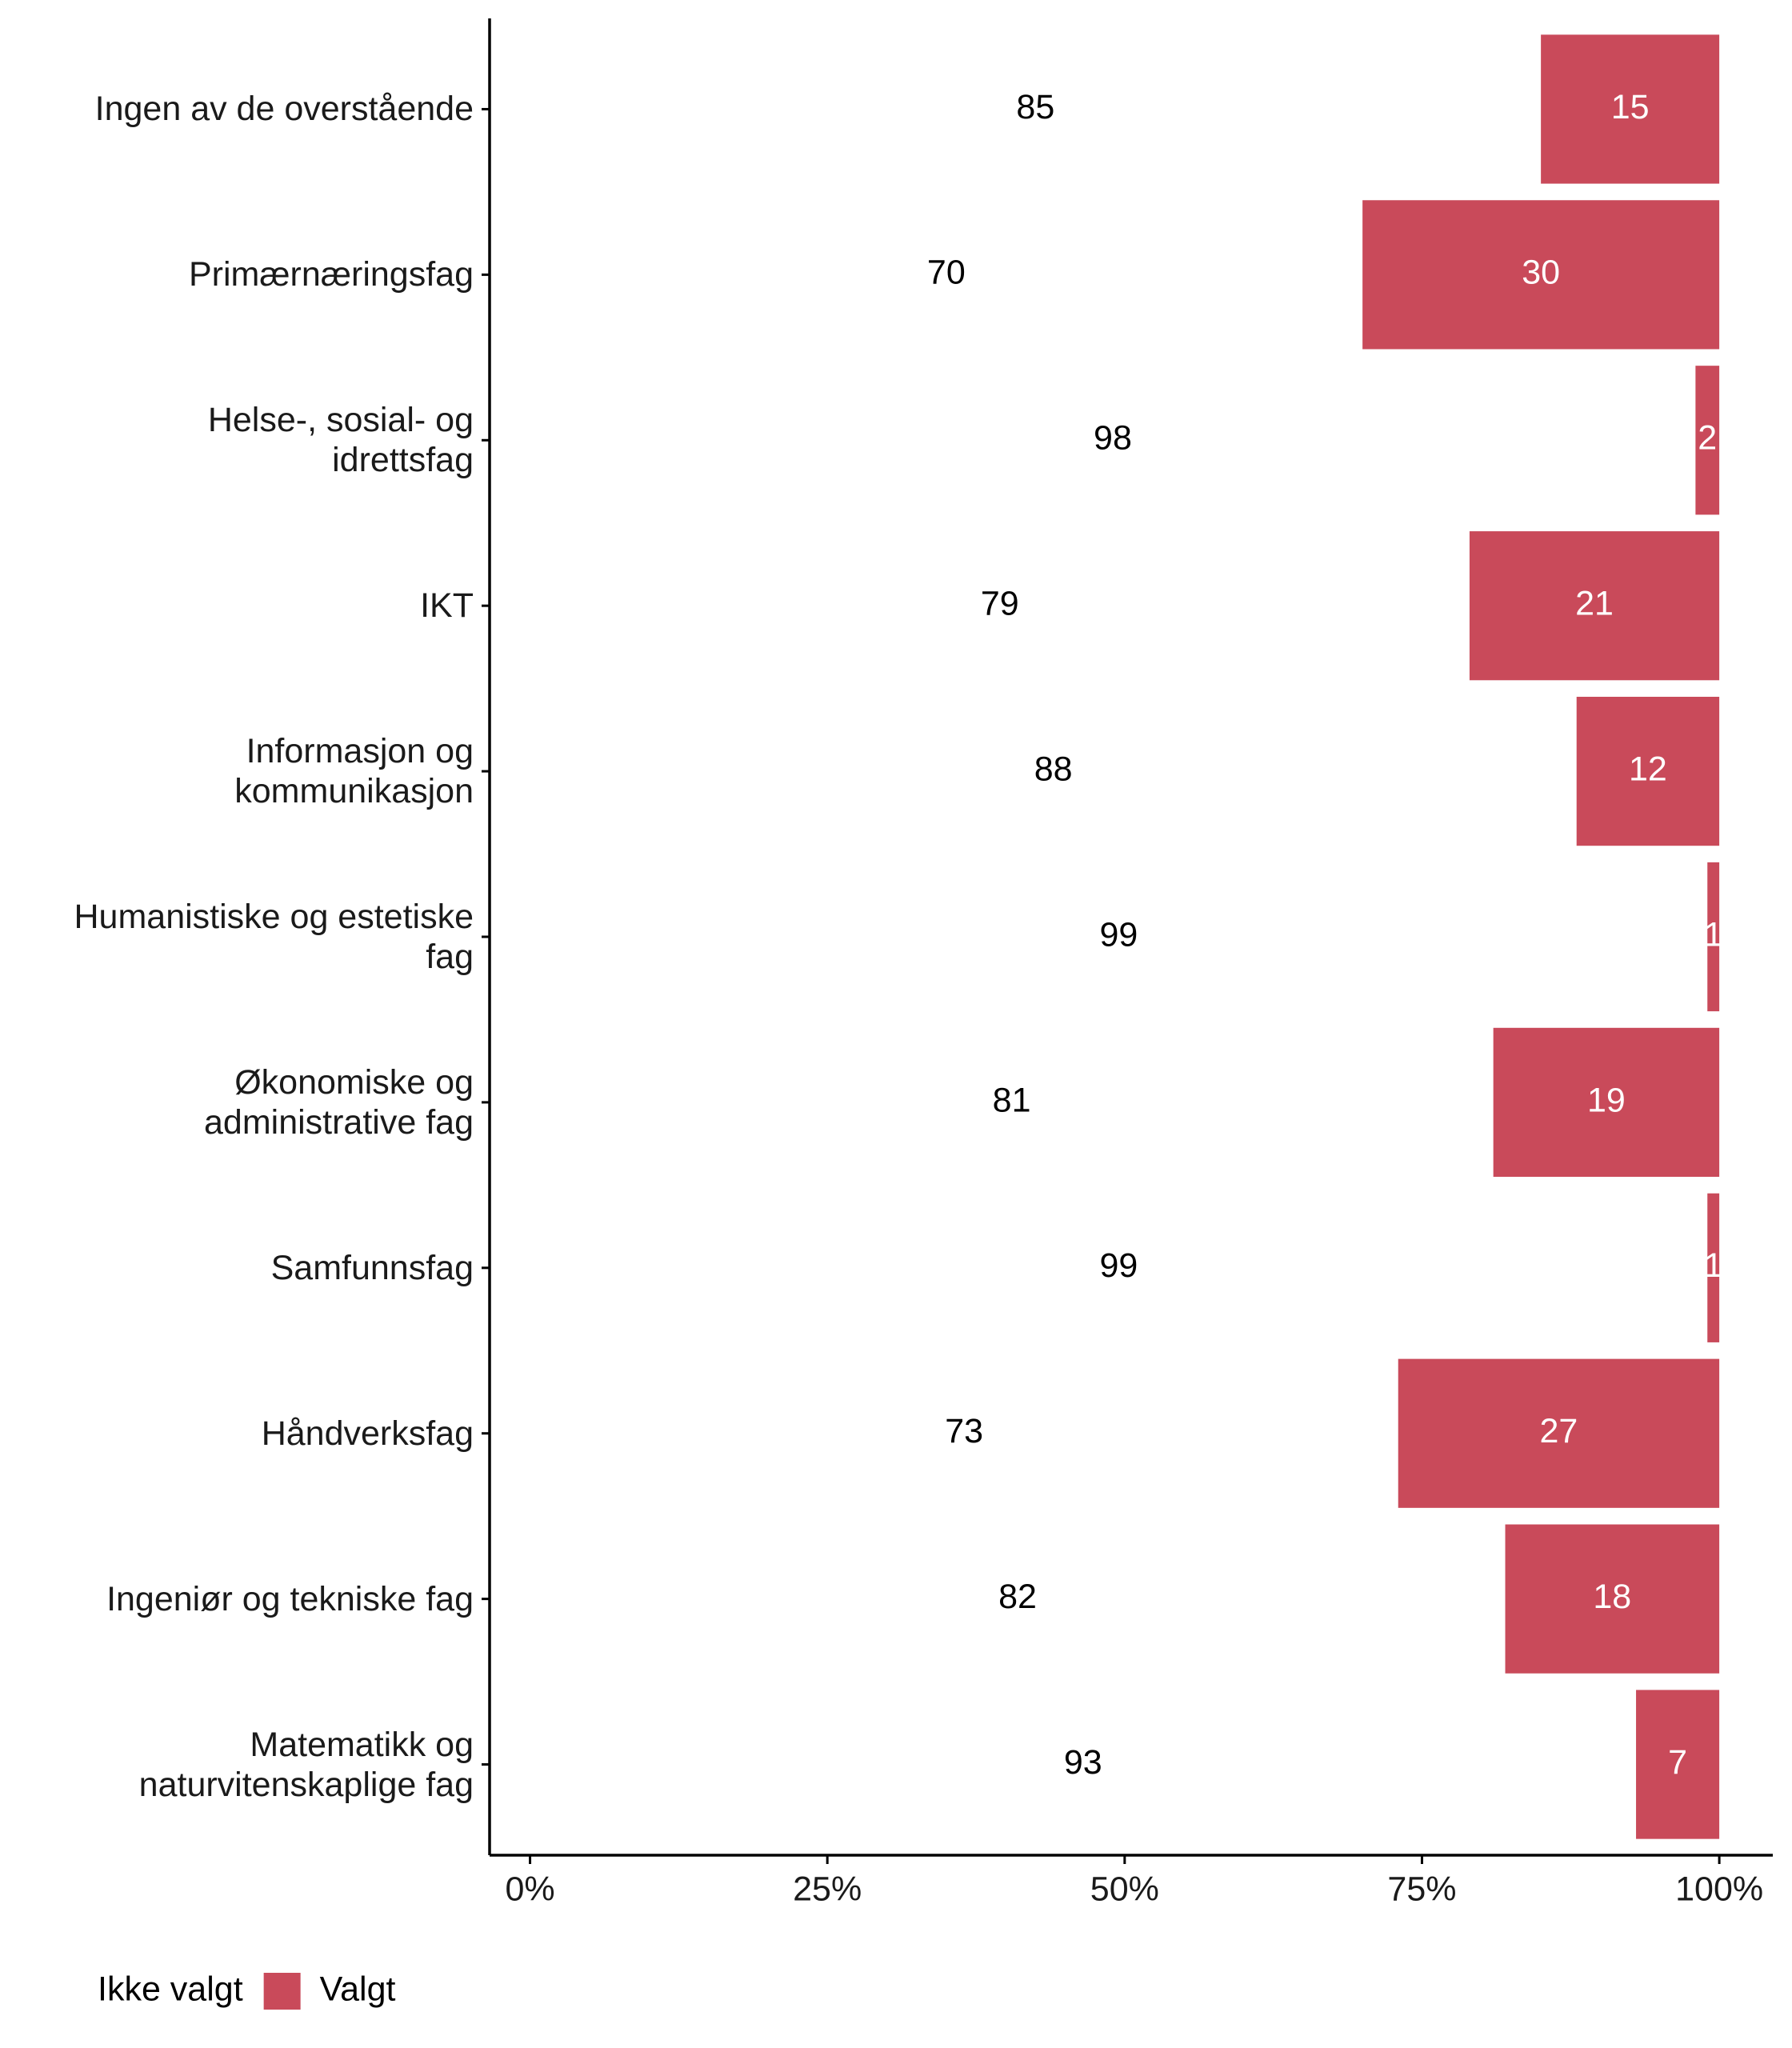 This screenshot has width=1792, height=2048. I want to click on x-tick-label: 75%, so click(1421, 1889).